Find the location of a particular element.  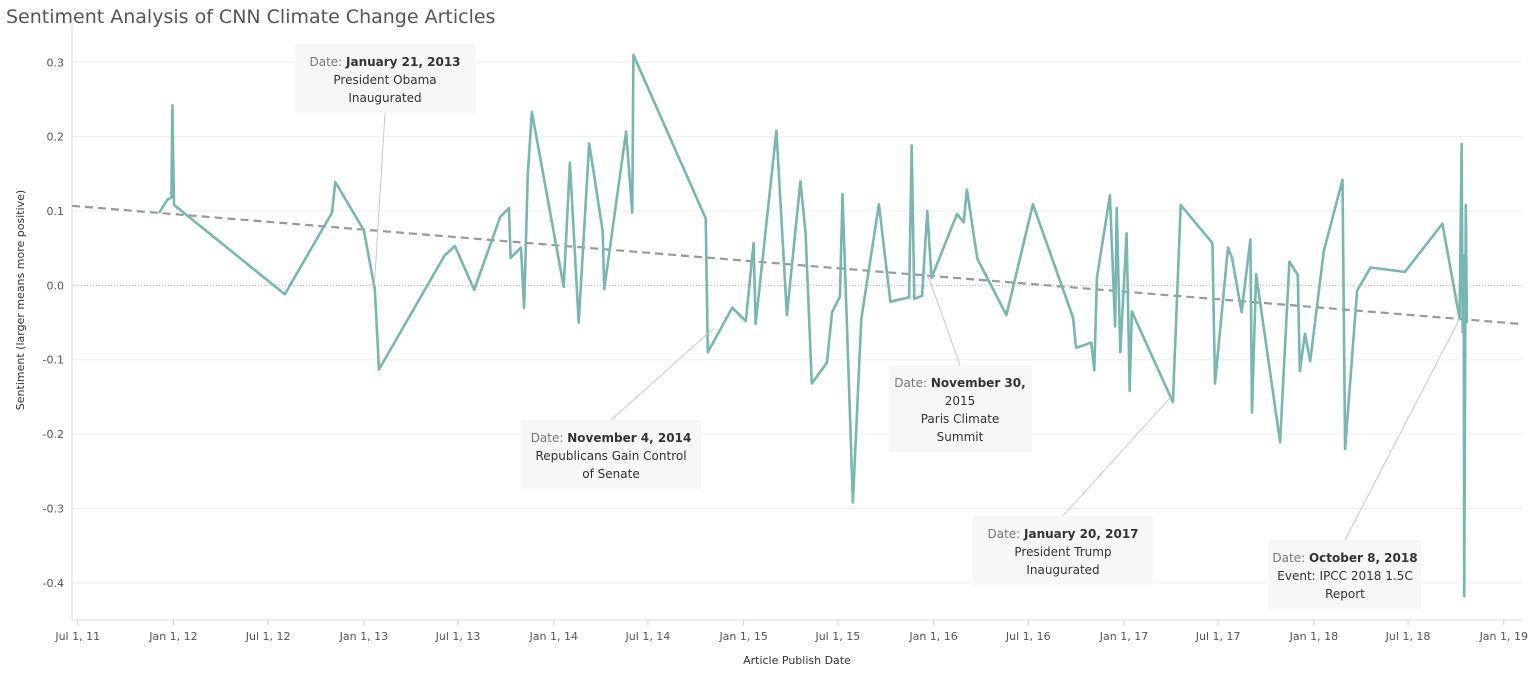

x-tick-label: Jul 1, 18 is located at coordinates (1408, 636).